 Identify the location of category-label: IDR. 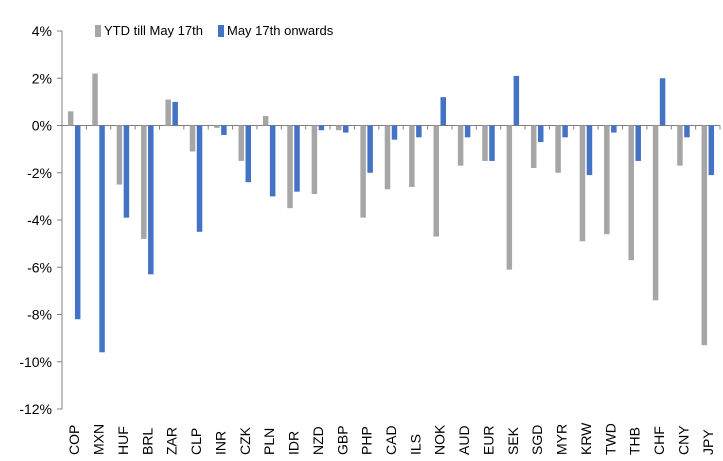
(294, 443).